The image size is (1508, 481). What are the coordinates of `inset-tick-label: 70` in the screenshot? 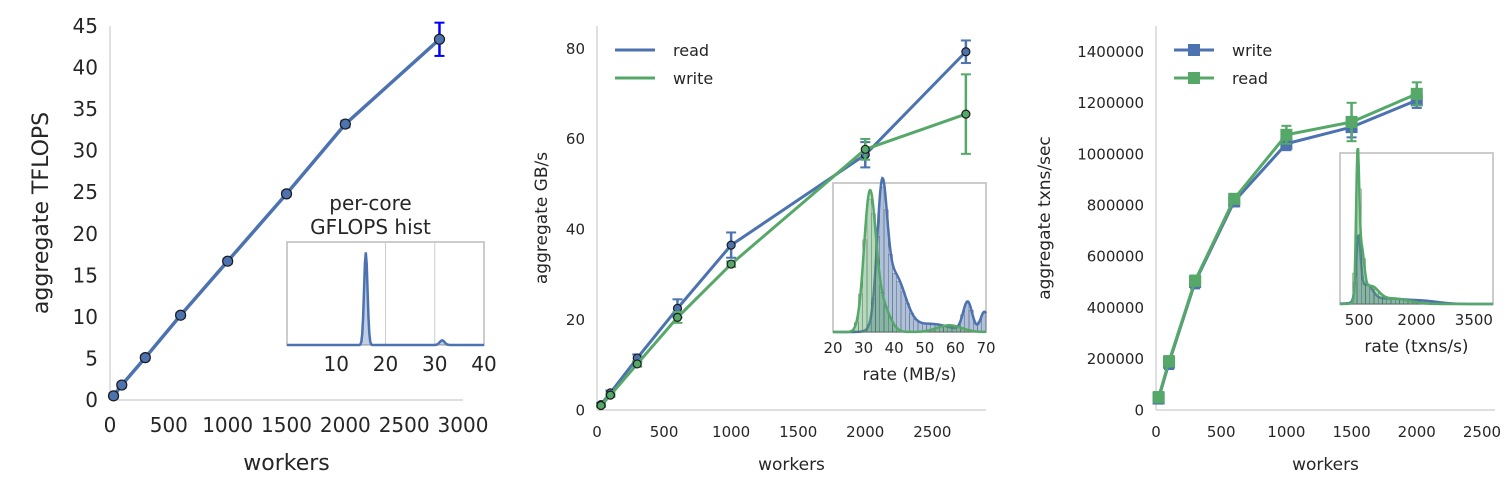 It's located at (985, 348).